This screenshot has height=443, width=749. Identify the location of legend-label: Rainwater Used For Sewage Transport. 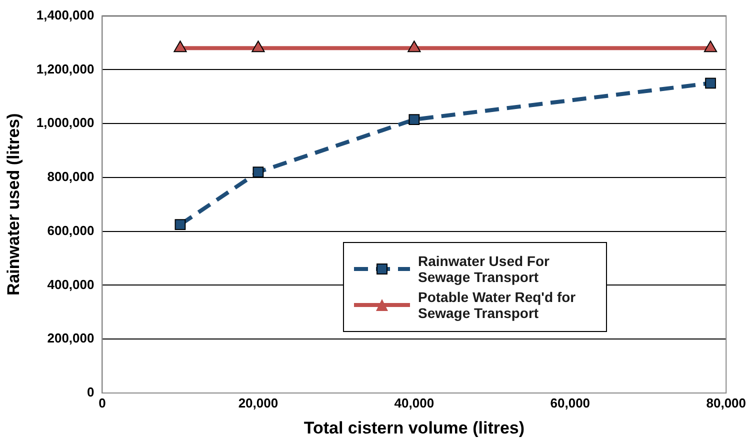
(484, 269).